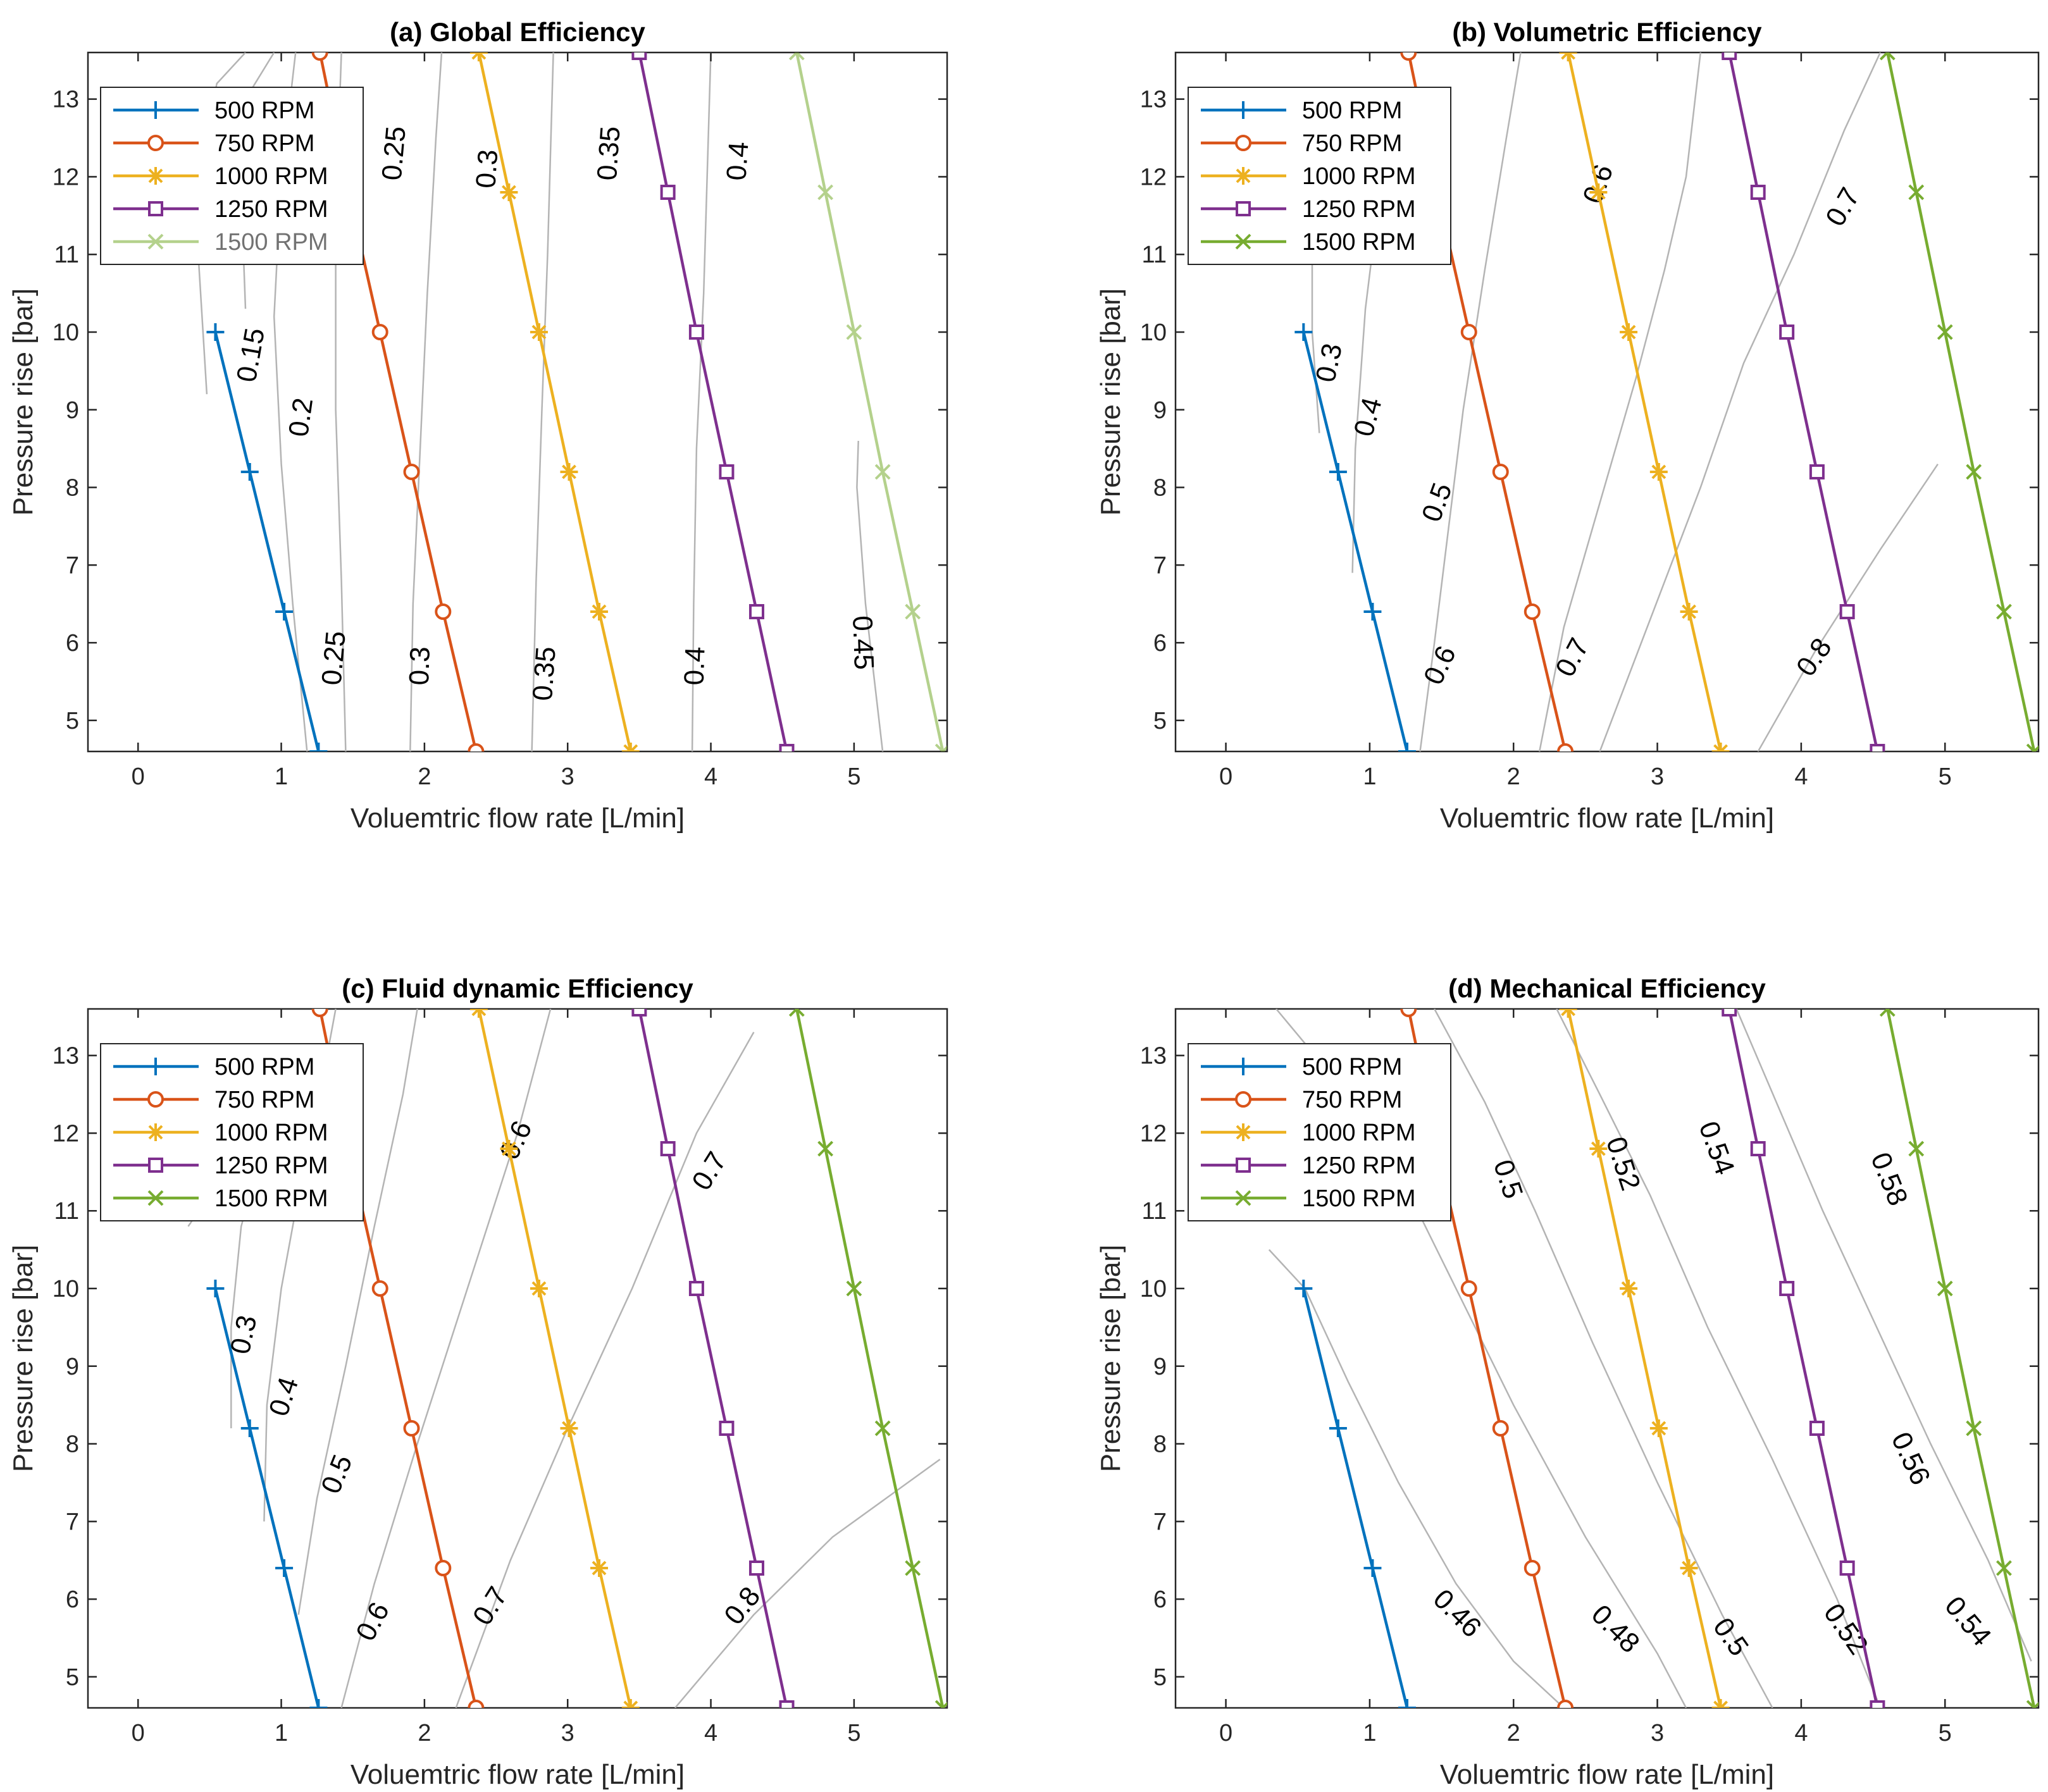  What do you see at coordinates (1153, 332) in the screenshot?
I see `y-tick-label: 10` at bounding box center [1153, 332].